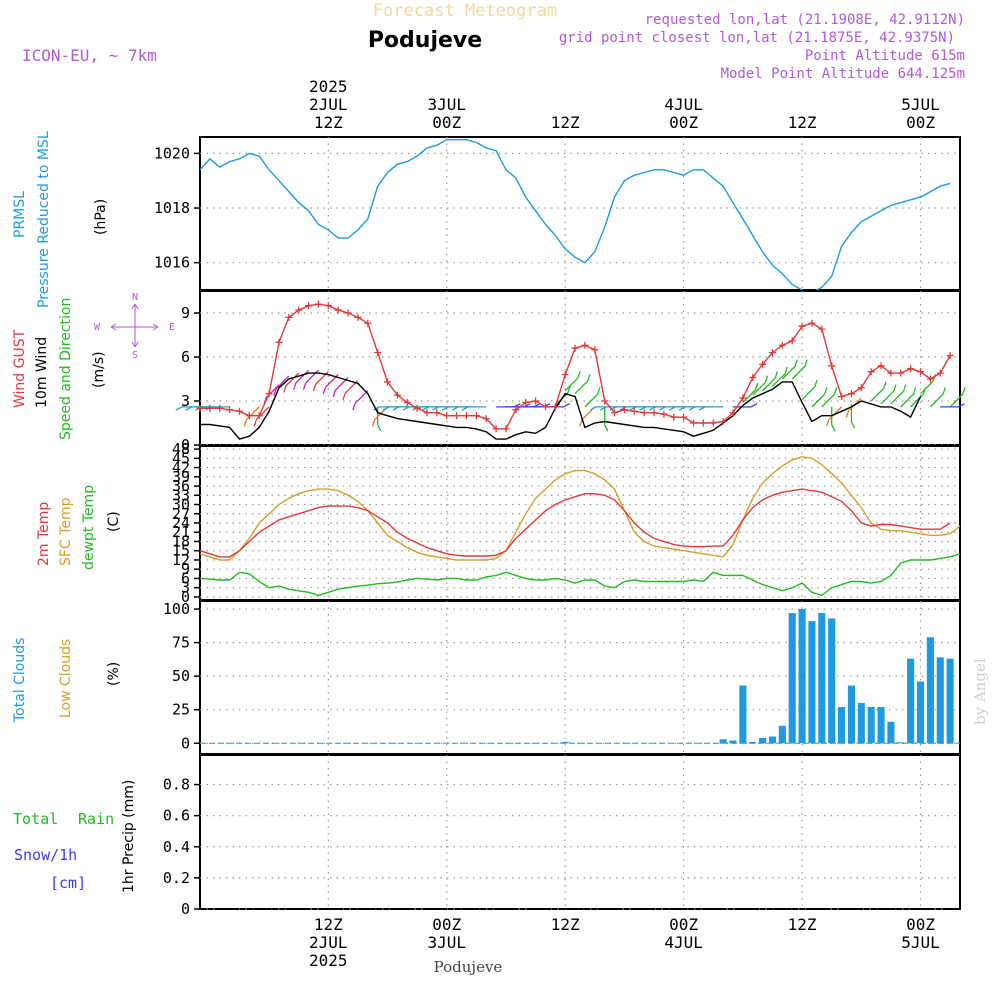  Describe the element at coordinates (446, 122) in the screenshot. I see `top-axis-label: 00Z` at that location.